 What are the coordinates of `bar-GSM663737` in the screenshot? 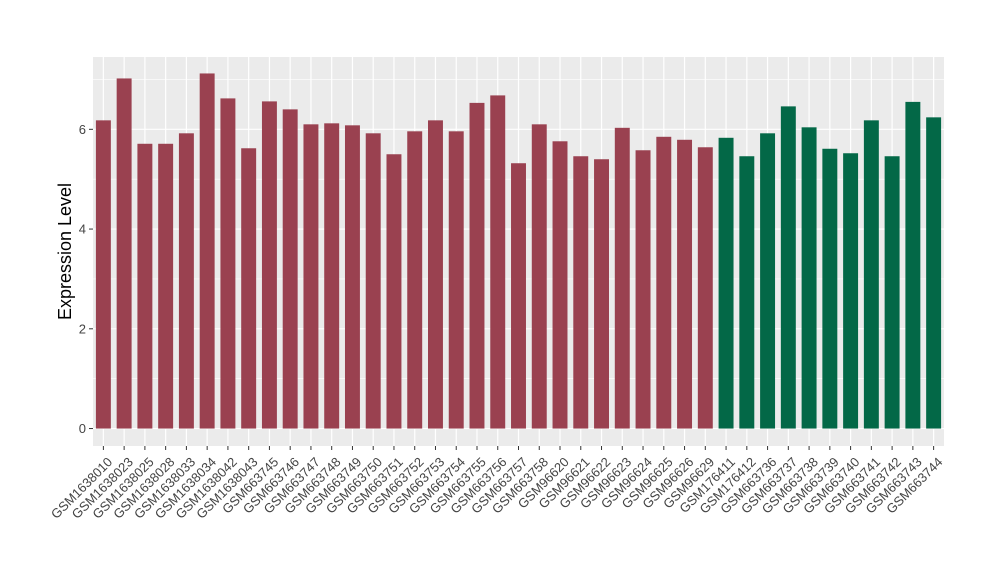 It's located at (788, 267).